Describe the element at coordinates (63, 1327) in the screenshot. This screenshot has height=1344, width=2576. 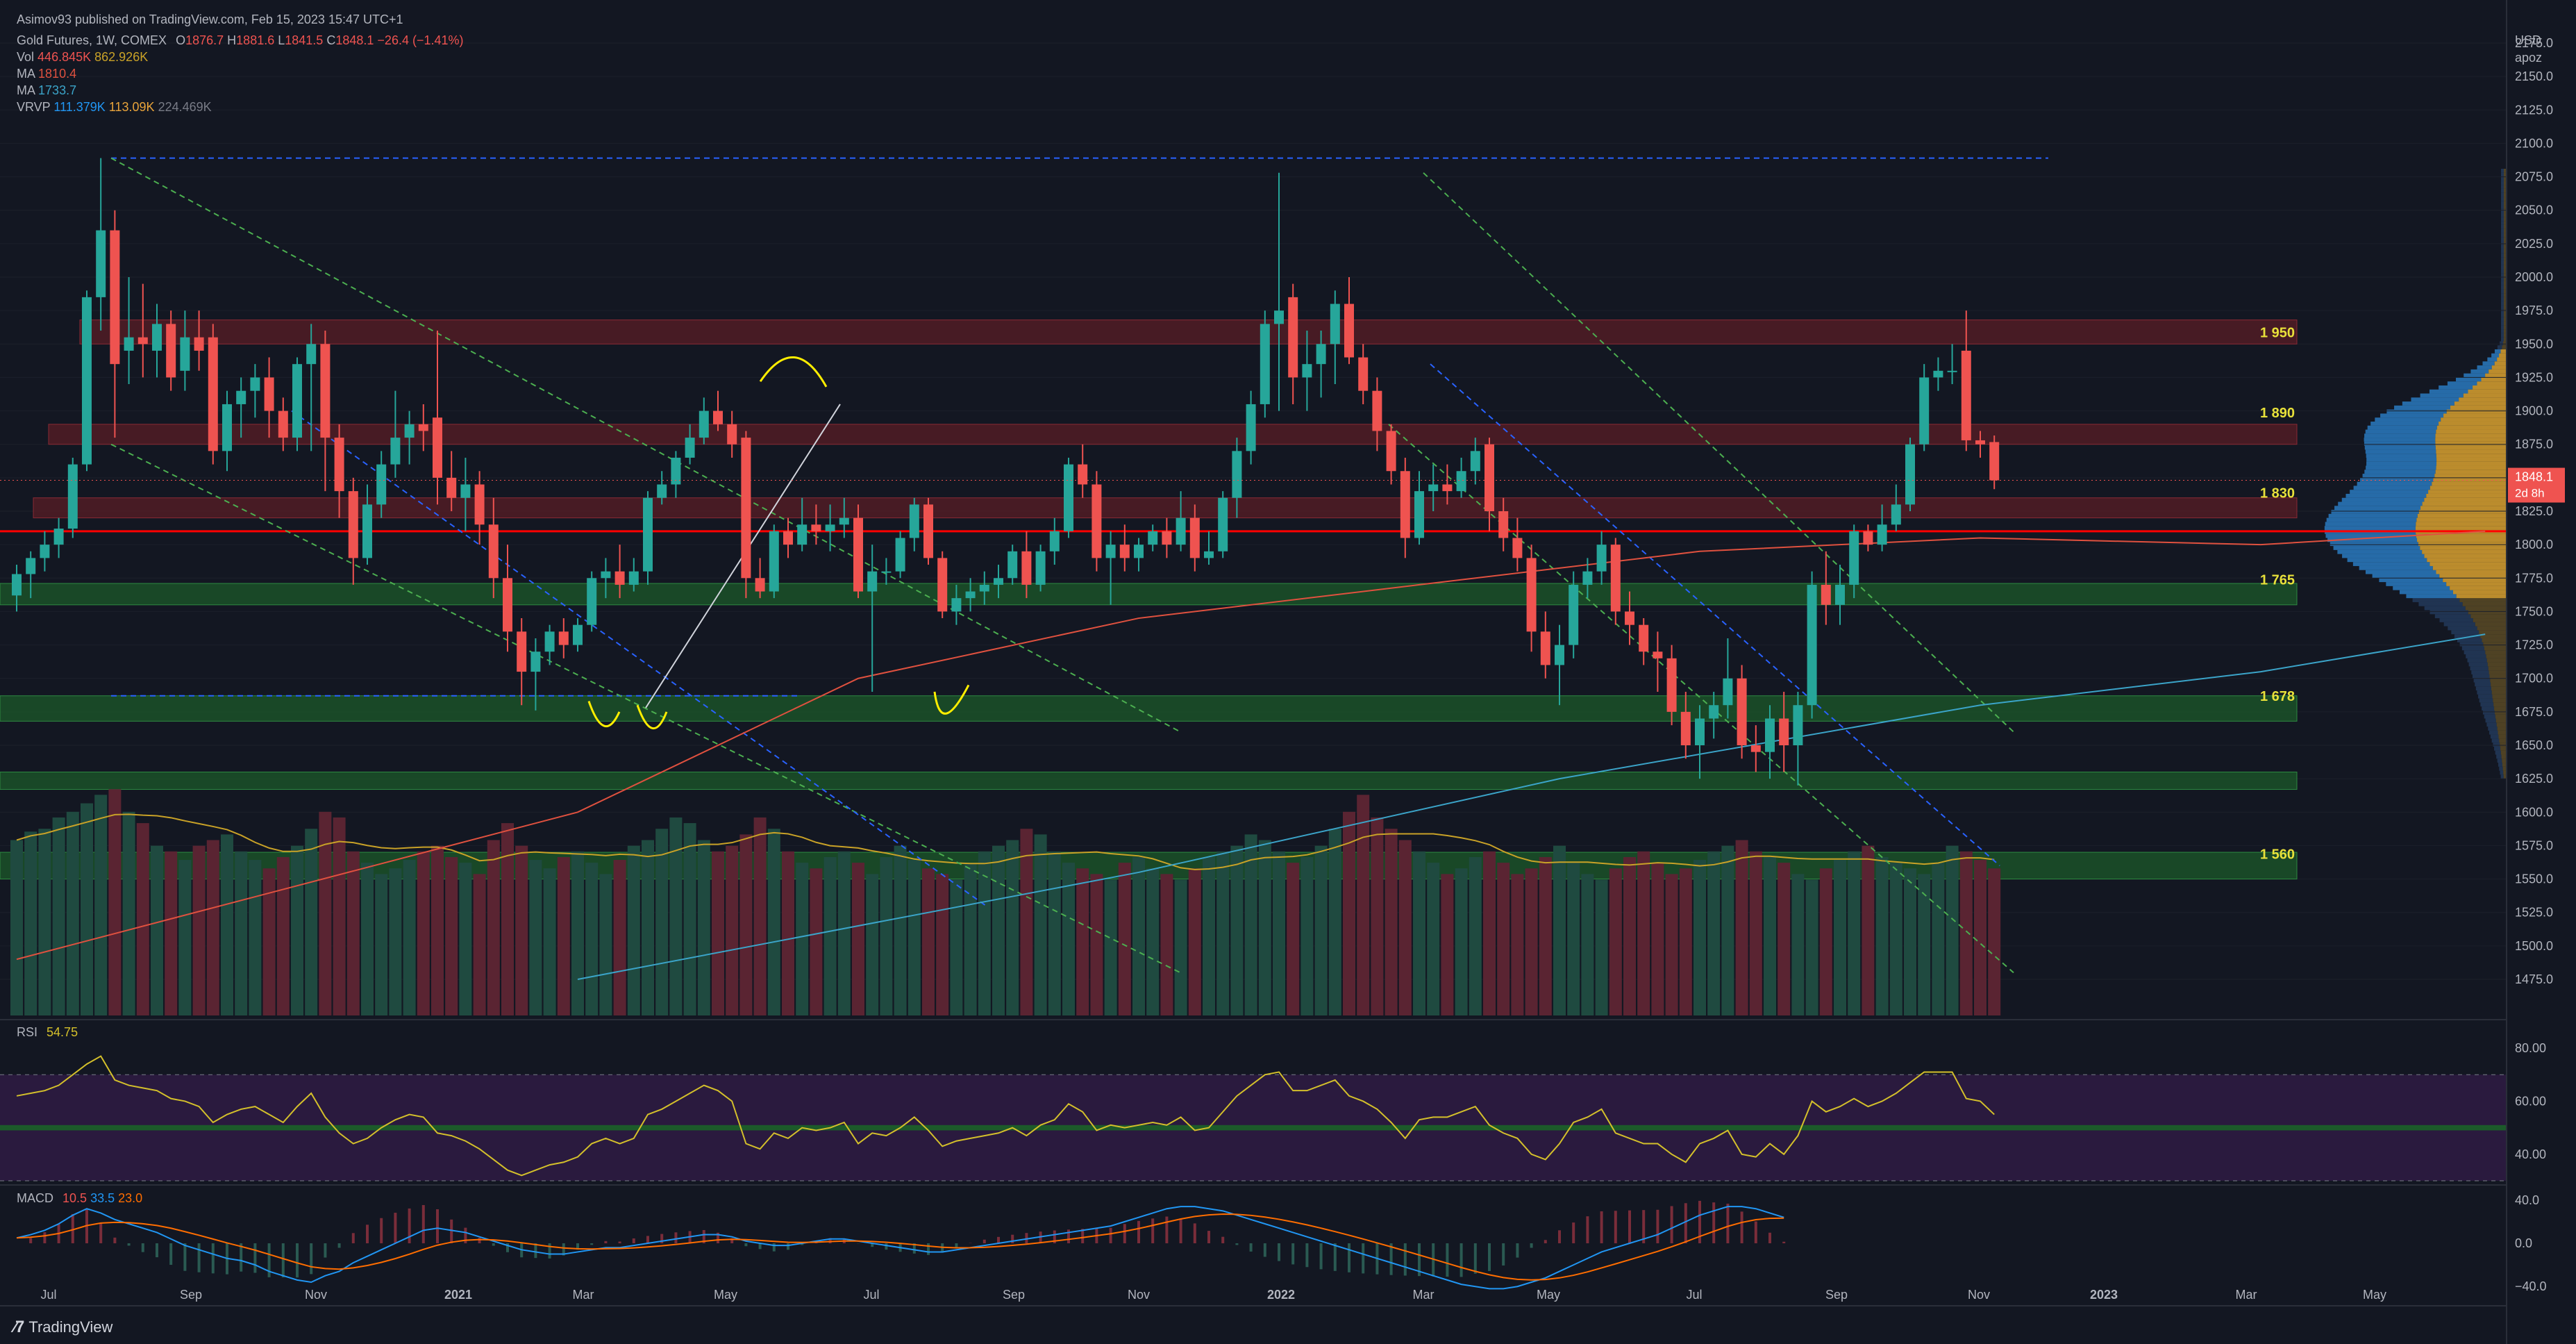
I see `tradingview-logo: ⁄7 TradingView` at that location.